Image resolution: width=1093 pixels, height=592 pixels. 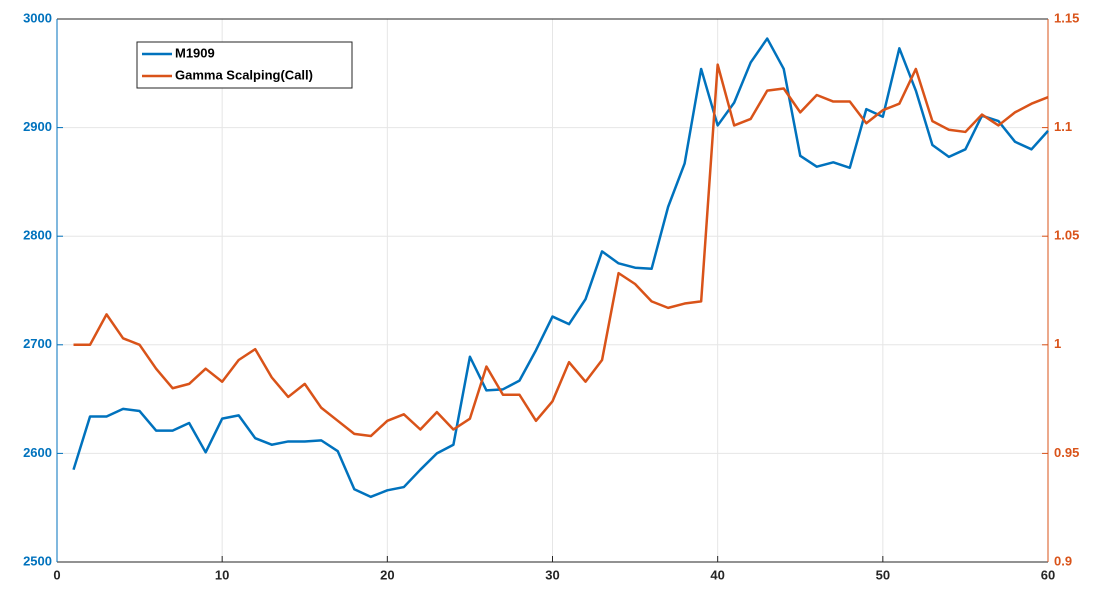 What do you see at coordinates (387, 574) in the screenshot?
I see `x-tick-label: 20` at bounding box center [387, 574].